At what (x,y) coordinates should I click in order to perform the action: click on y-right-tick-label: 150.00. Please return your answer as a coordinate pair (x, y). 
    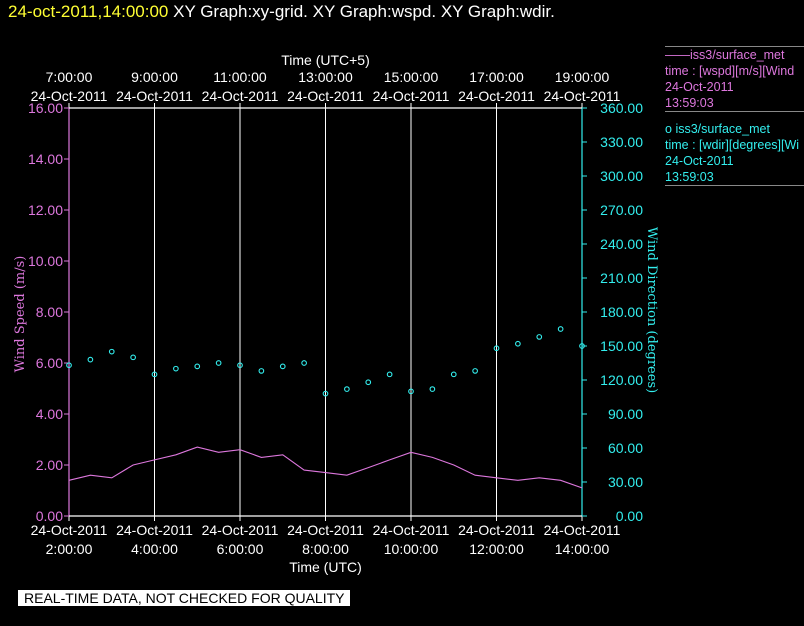
    Looking at the image, I should click on (621, 346).